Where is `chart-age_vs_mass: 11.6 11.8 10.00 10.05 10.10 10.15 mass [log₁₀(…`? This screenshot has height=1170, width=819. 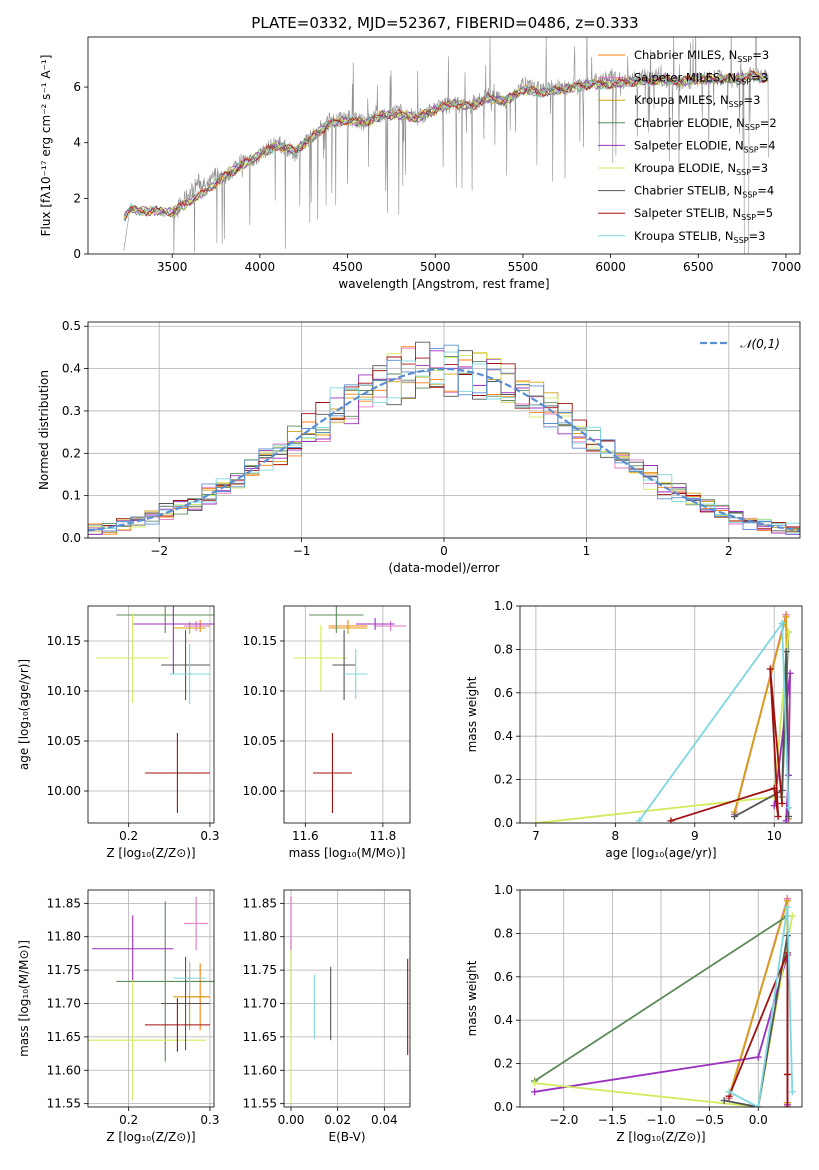
chart-age_vs_mass: 11.6 11.8 10.00 10.05 10.10 10.15 mass [log₁₀(… is located at coordinates (327, 732).